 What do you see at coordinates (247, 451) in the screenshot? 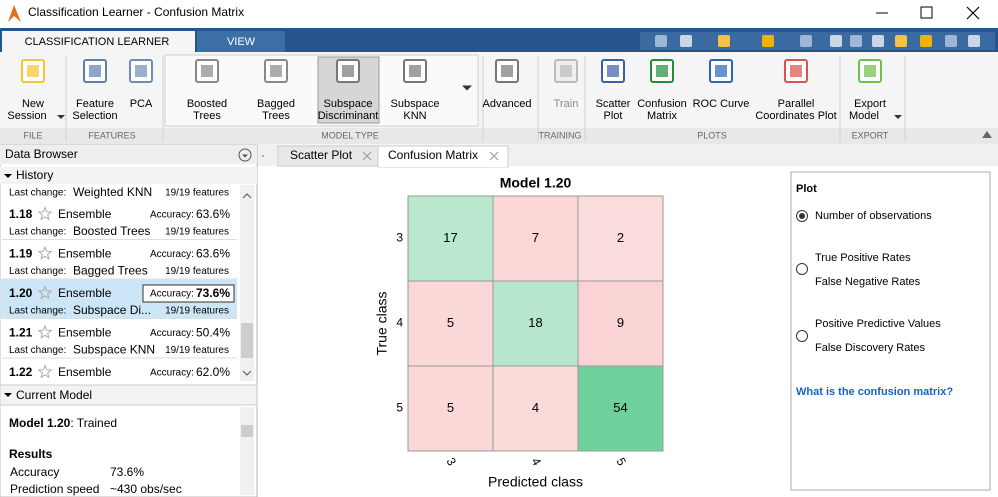
I see `scrollbar` at bounding box center [247, 451].